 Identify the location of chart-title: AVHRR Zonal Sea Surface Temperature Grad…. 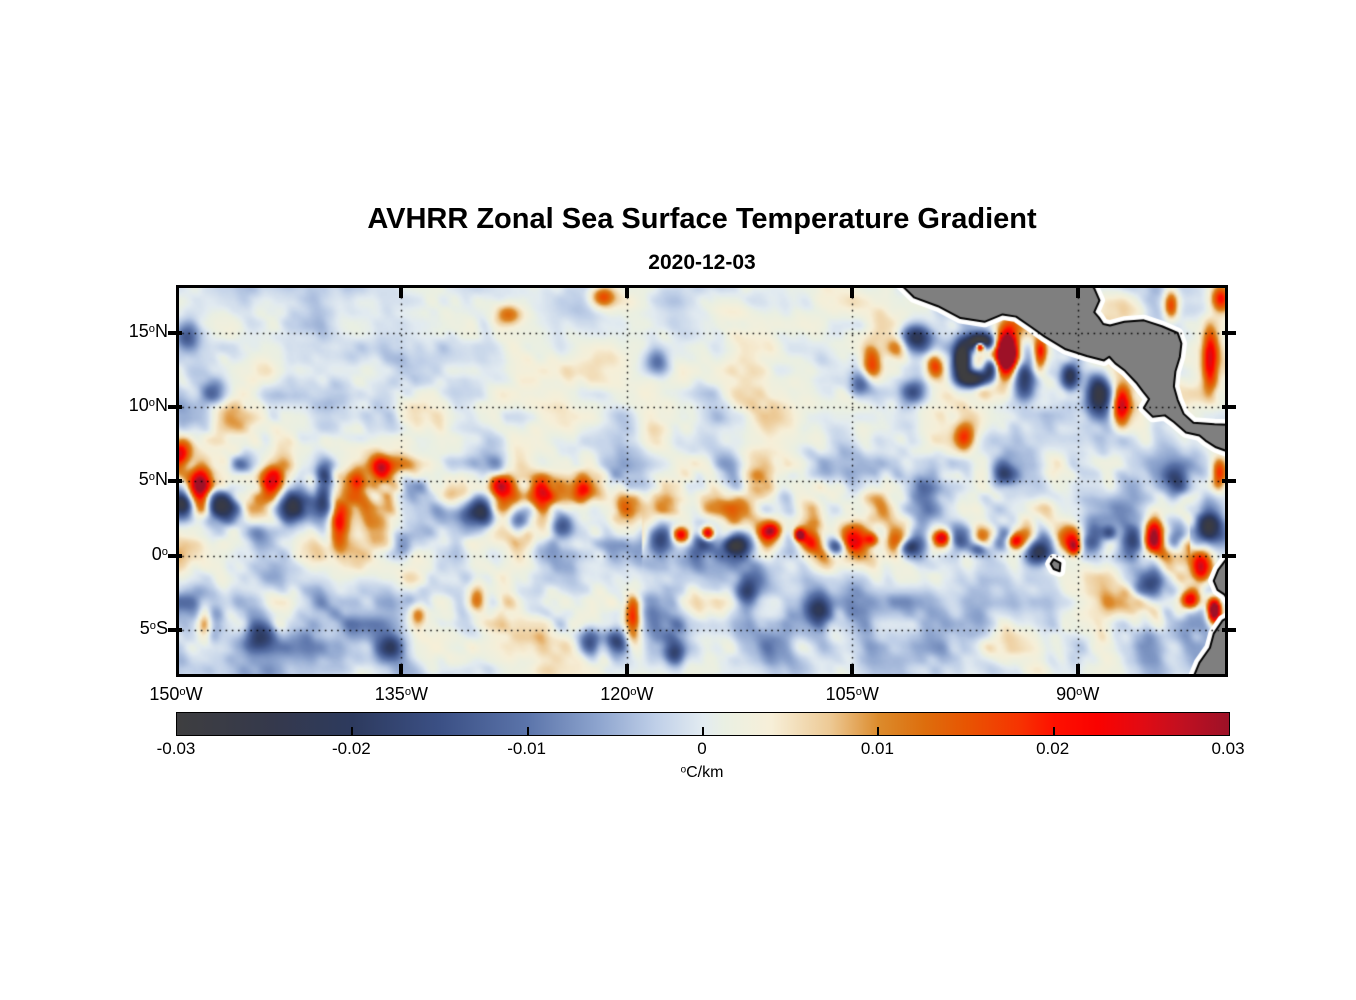
(702, 219).